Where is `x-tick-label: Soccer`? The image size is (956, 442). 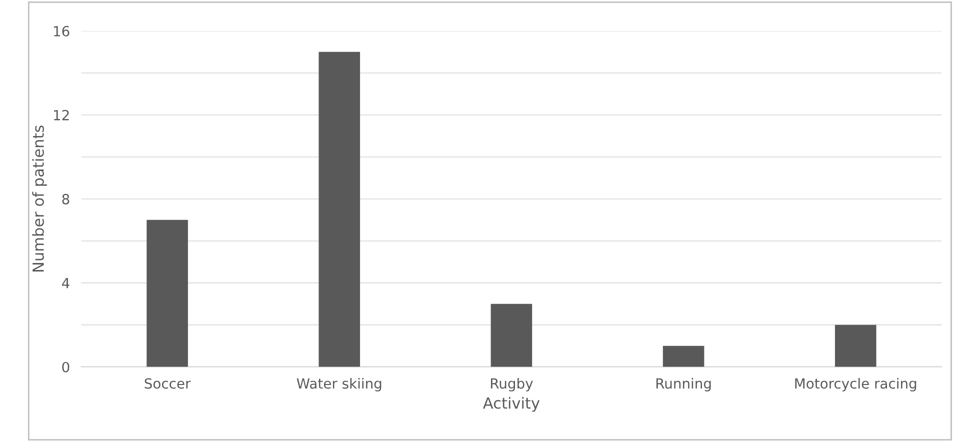 x-tick-label: Soccer is located at coordinates (167, 383).